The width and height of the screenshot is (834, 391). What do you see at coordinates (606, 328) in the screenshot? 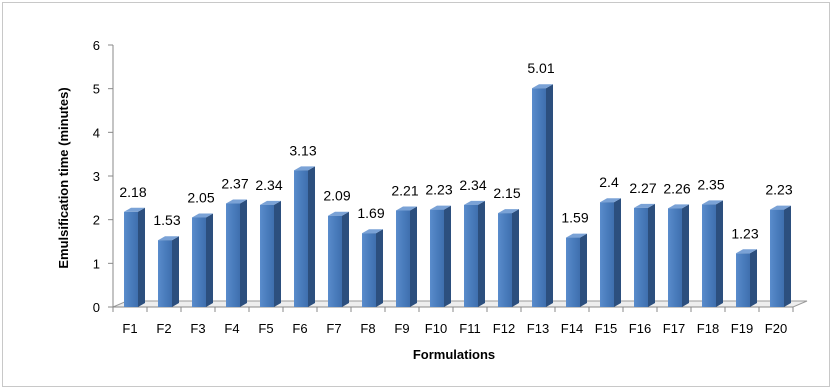
I see `x-tick-label: F15` at bounding box center [606, 328].